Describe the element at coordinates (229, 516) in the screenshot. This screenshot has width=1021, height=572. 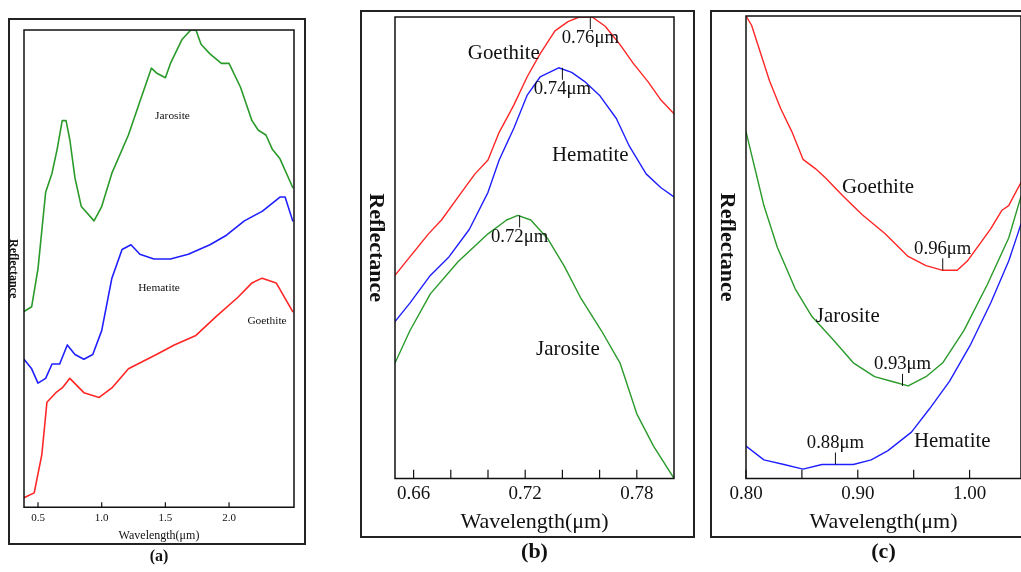
I see `x-tick-label: 2.0` at that location.